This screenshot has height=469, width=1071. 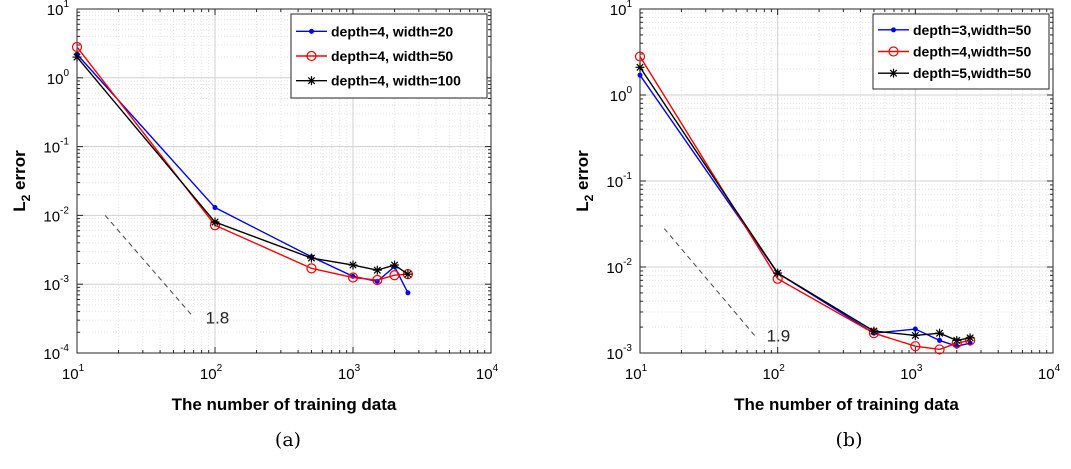 I want to click on slope-label: 1.8, so click(x=218, y=317).